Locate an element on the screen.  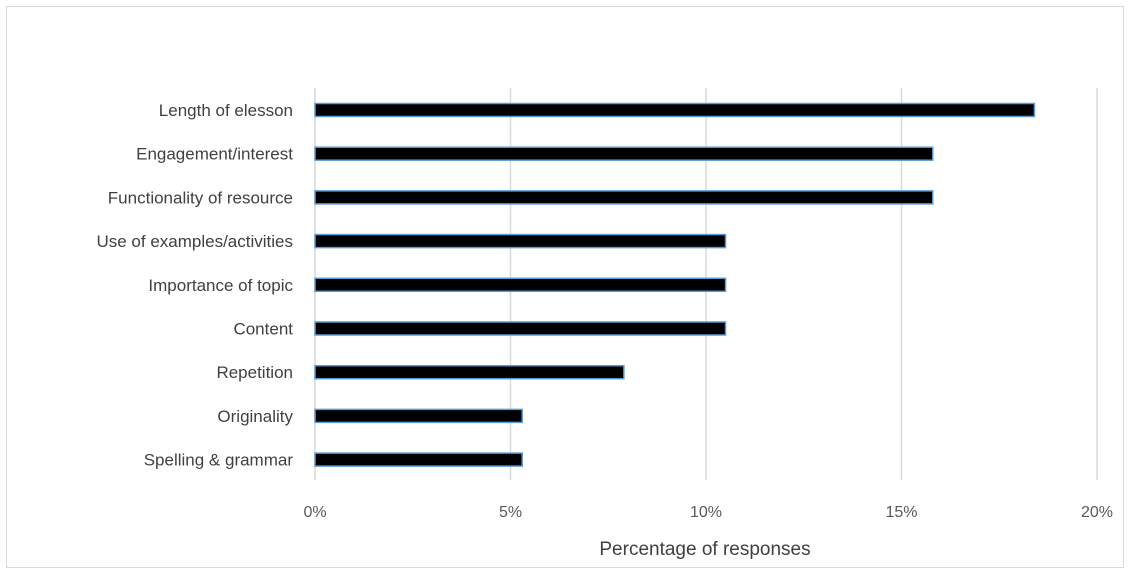
category-label: Content is located at coordinates (263, 329).